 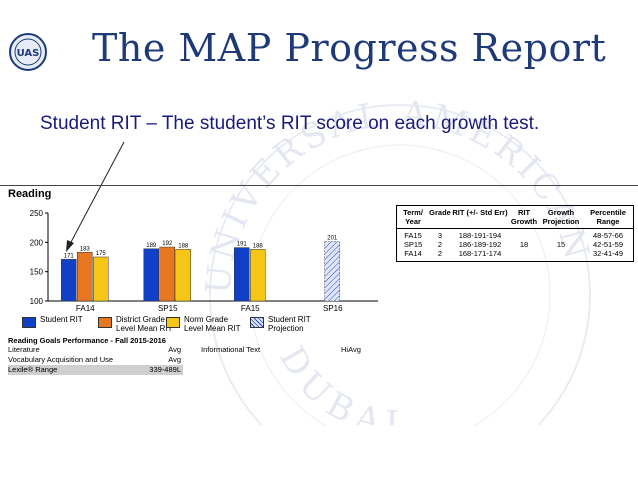 I want to click on column-header: RIT Growth, so click(x=524, y=217).